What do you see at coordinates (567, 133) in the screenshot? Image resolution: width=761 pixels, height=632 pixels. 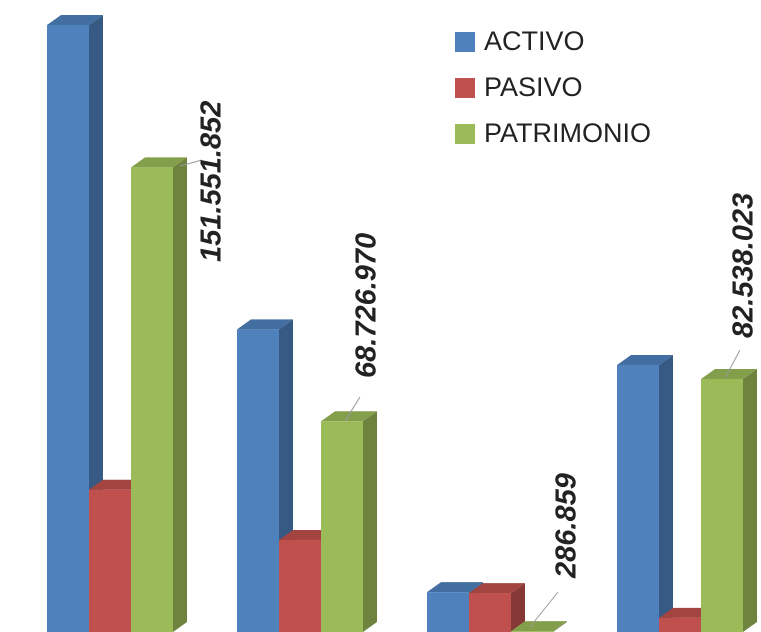 I see `legend-label: PATRIMONIO` at bounding box center [567, 133].